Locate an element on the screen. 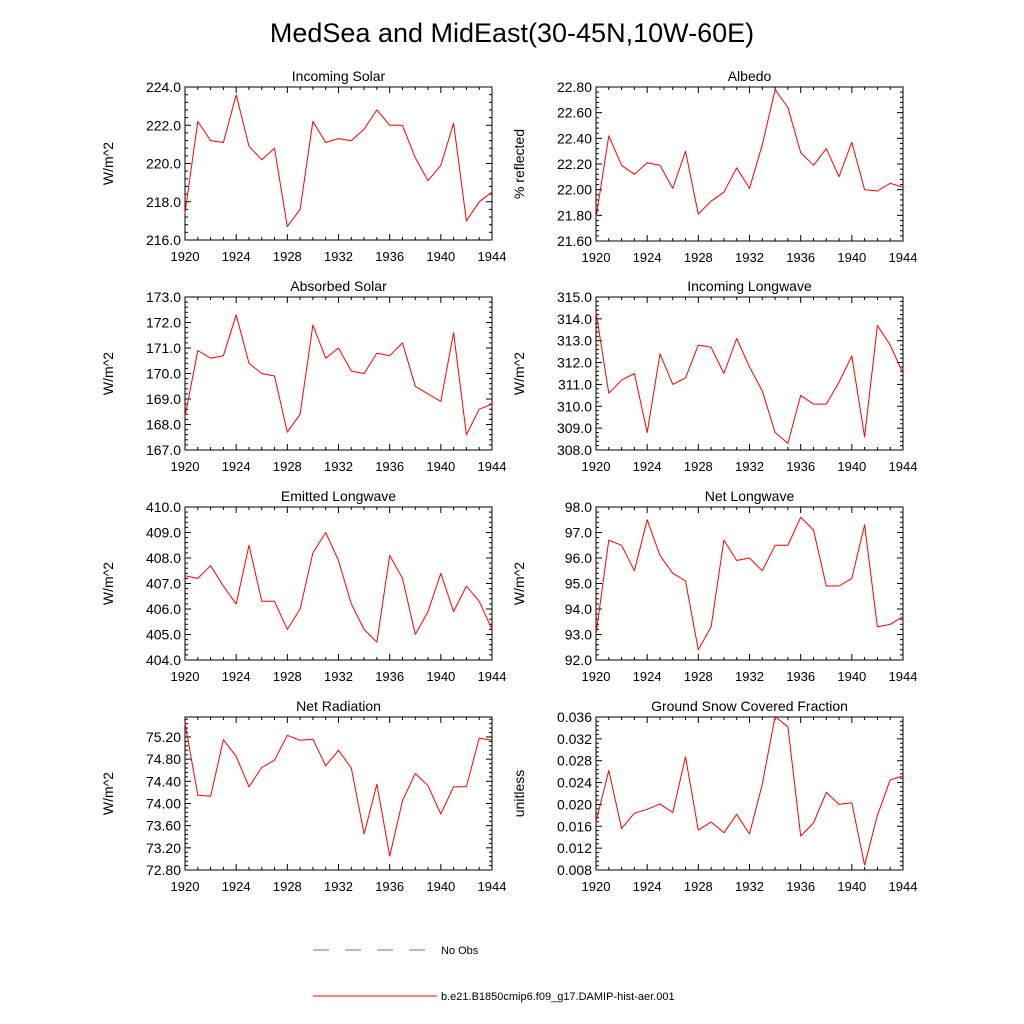 The height and width of the screenshot is (1024, 1024). y-tick-label: 73.60 is located at coordinates (163, 826).